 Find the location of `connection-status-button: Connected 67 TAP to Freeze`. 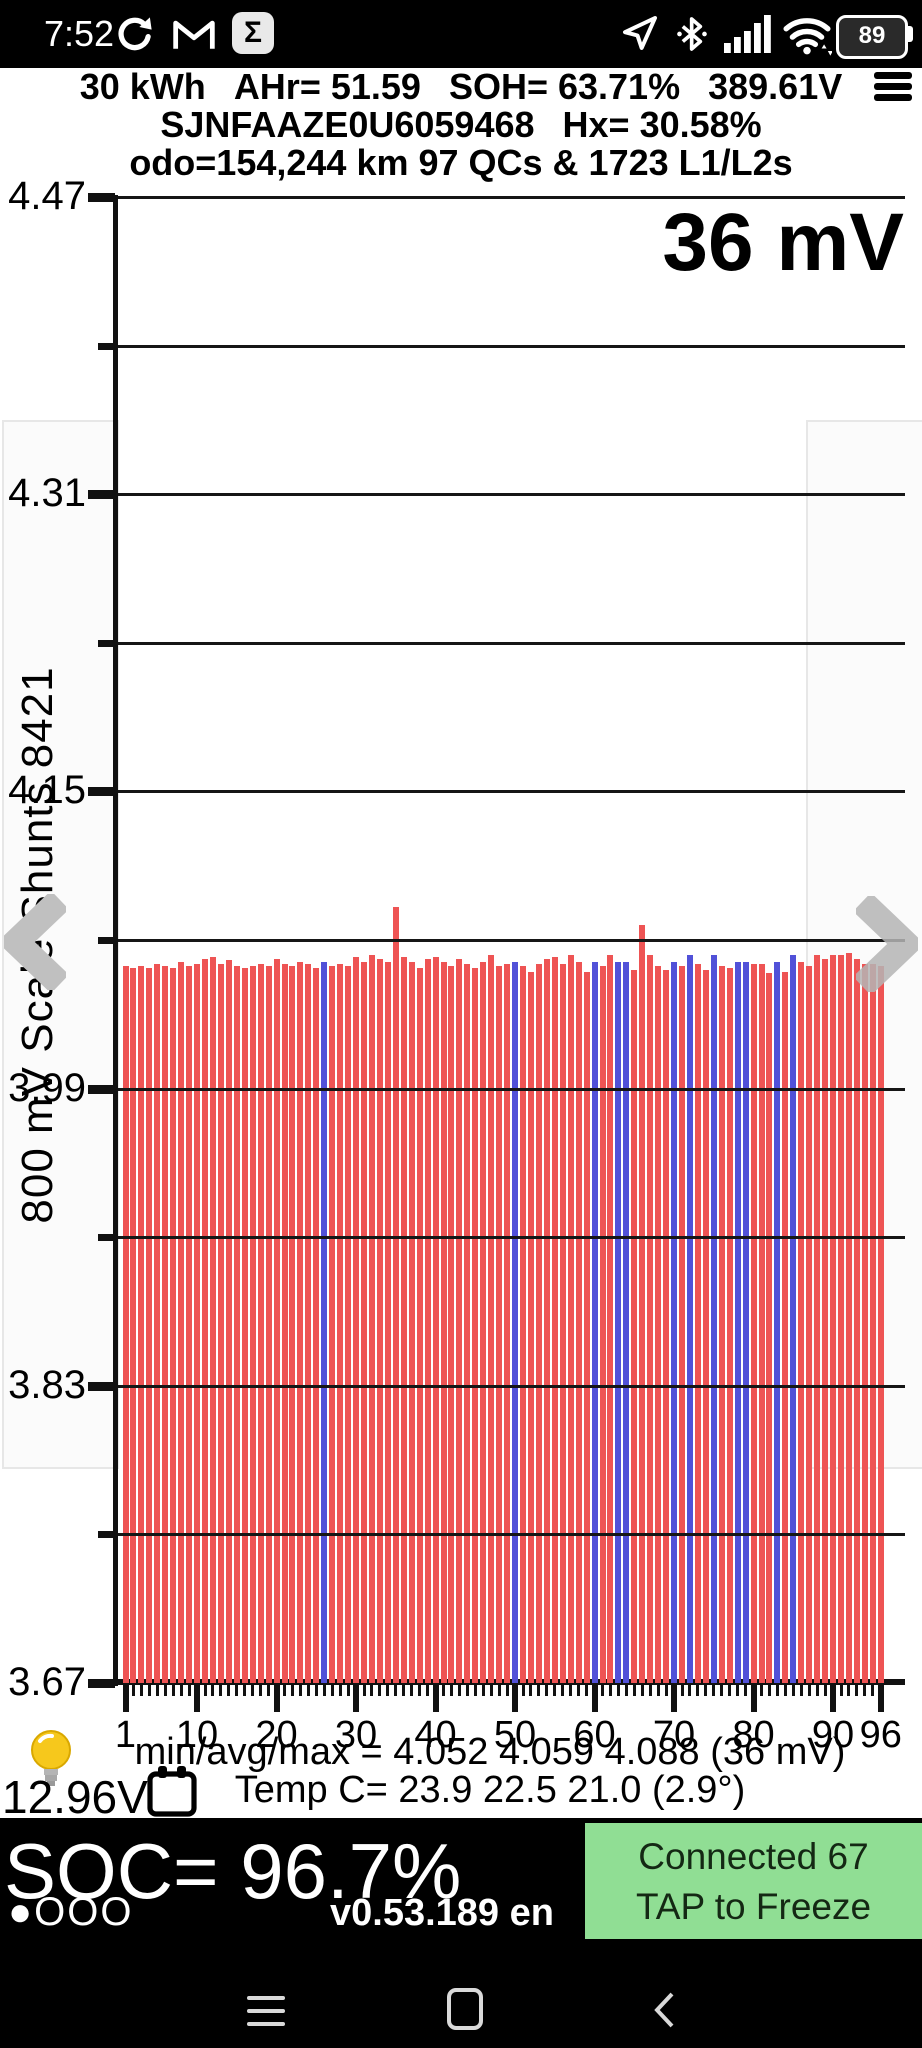

connection-status-button: Connected 67 TAP to Freeze is located at coordinates (753, 1881).